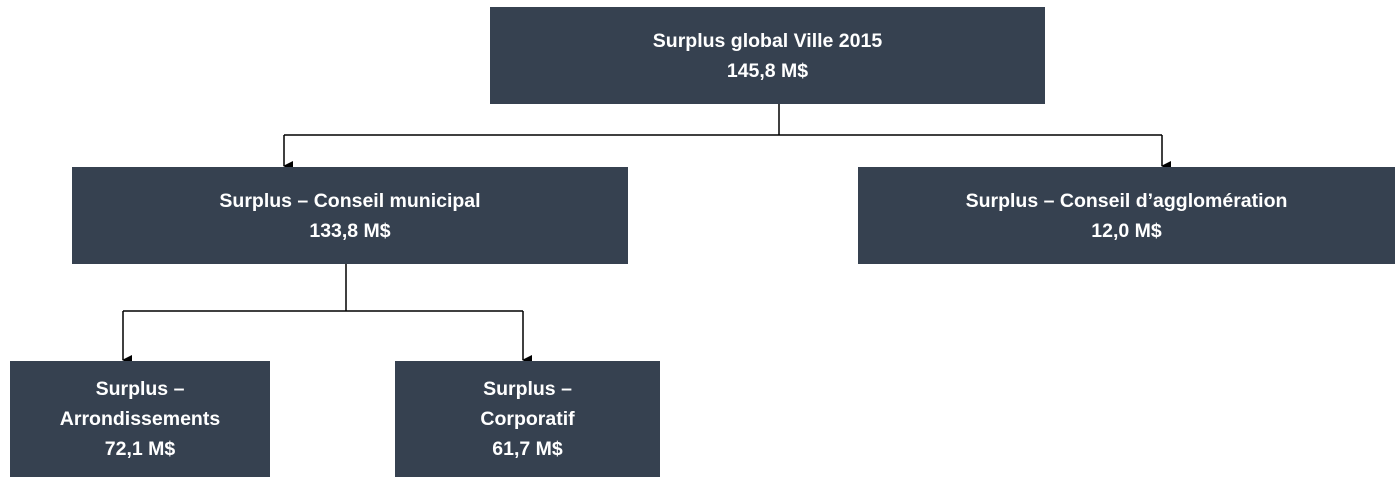 The width and height of the screenshot is (1395, 477). What do you see at coordinates (140, 449) in the screenshot?
I see `node-value: 72,1 M$` at bounding box center [140, 449].